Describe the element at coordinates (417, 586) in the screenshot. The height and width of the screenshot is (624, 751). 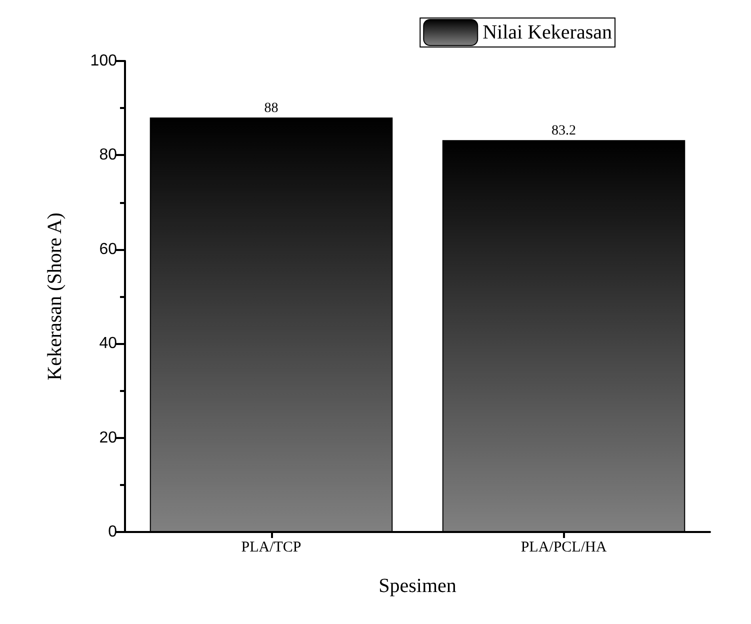
I see `x-axis-title: Spesimen` at that location.